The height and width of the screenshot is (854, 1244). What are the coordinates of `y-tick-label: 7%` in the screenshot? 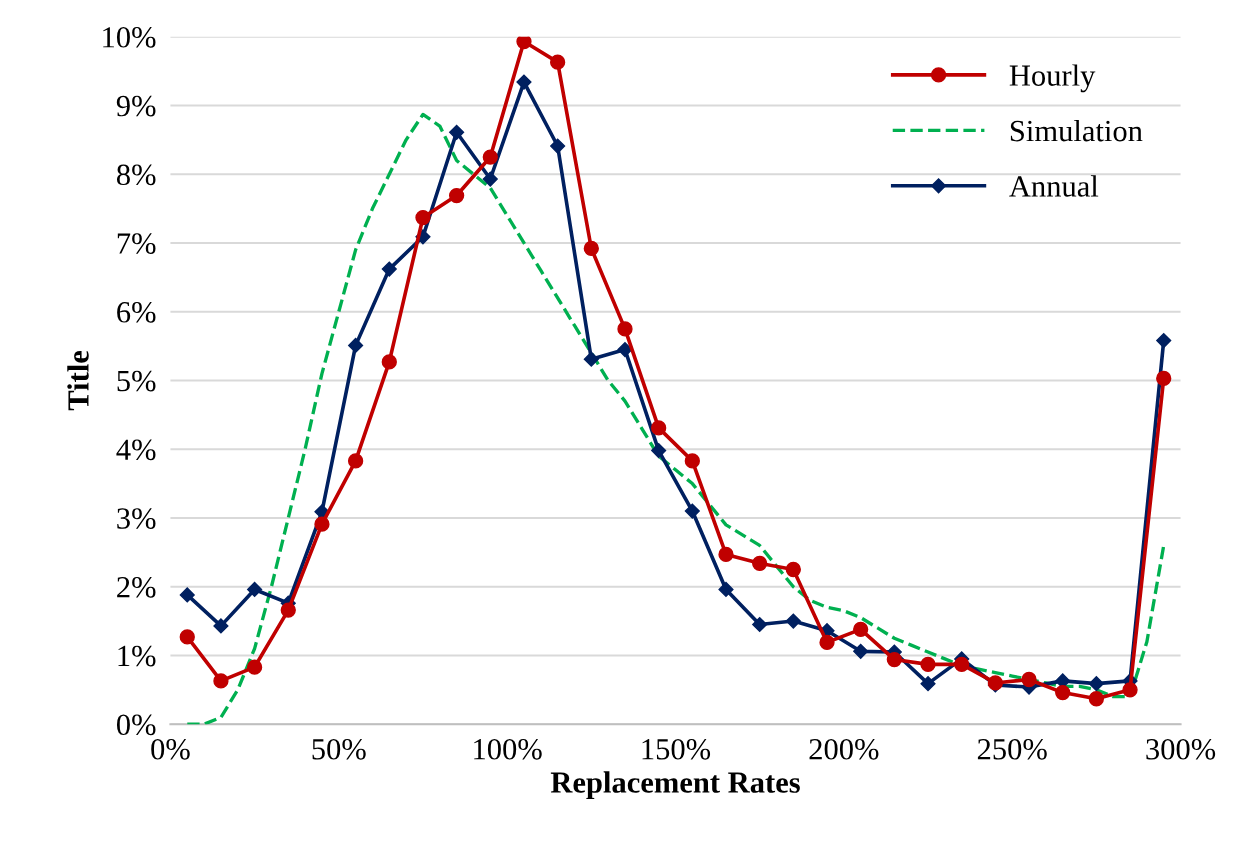 It's located at (136, 243).